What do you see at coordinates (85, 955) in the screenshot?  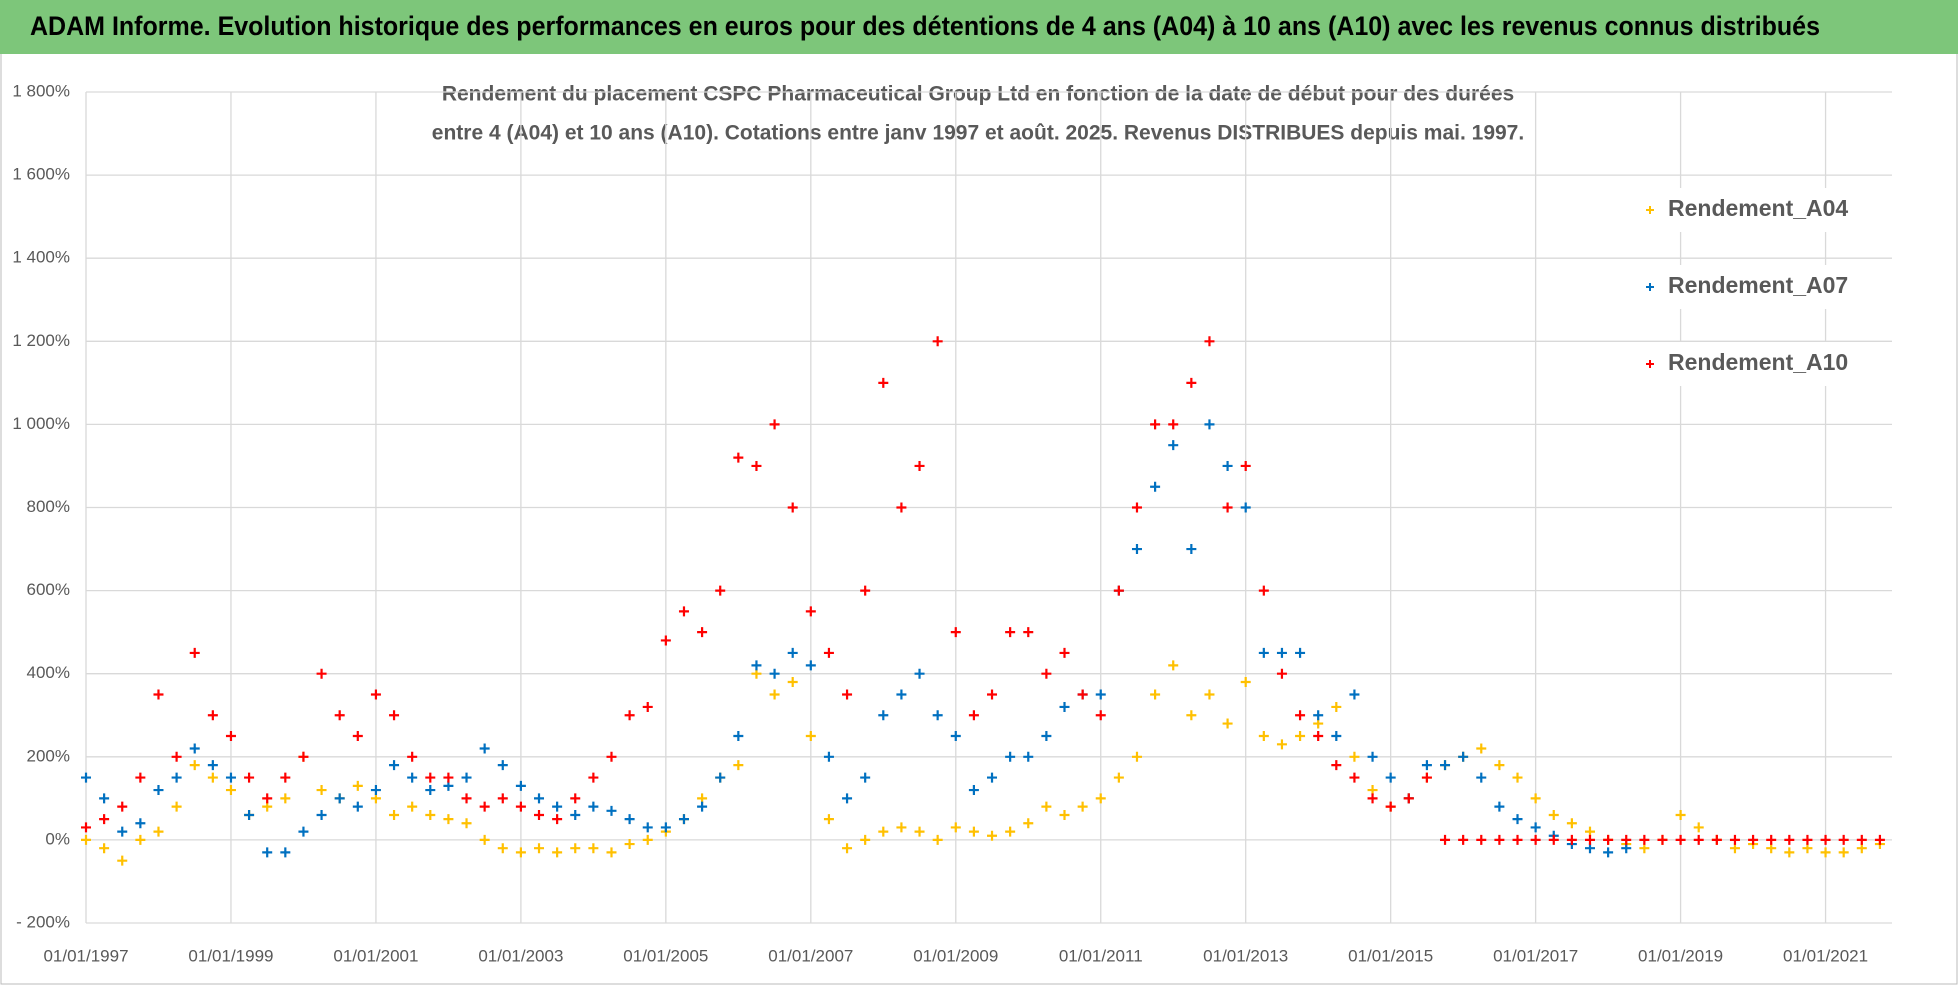 I see `x-tick-label: 01/01/1997` at bounding box center [85, 955].